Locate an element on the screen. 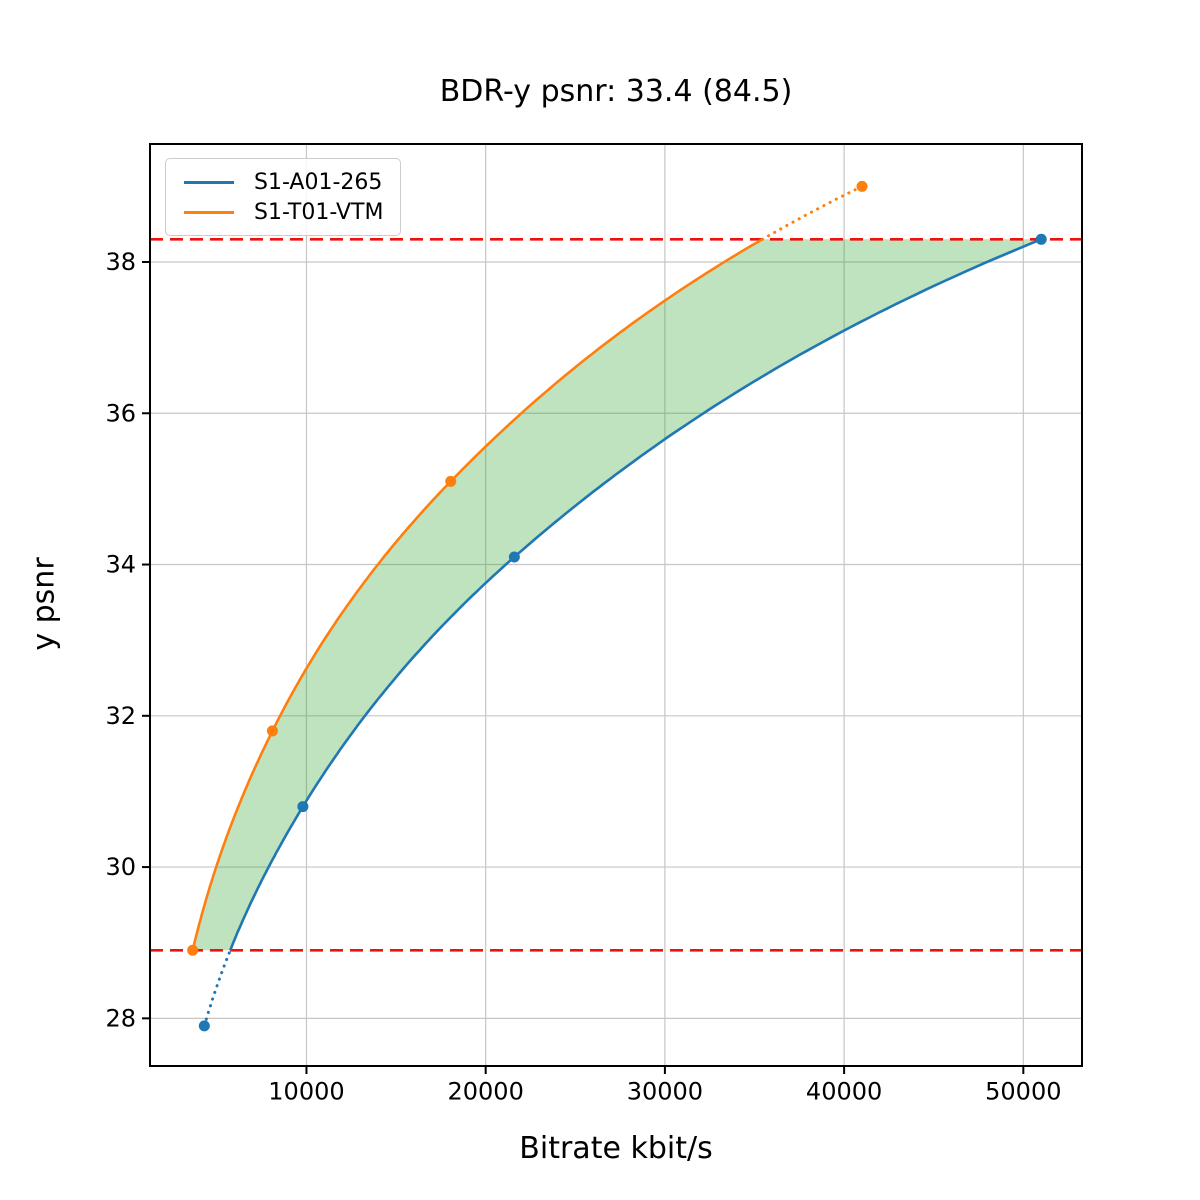 Image resolution: width=1200 pixels, height=1200 pixels. legend-item: S1-T01-VTM is located at coordinates (283, 212).